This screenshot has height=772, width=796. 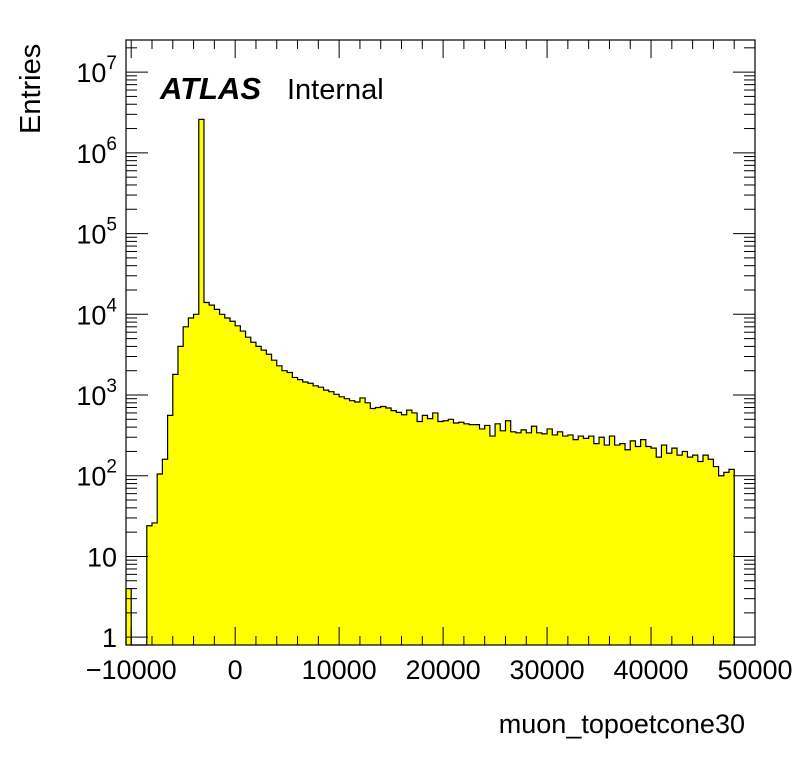 I want to click on x-tick-label: 20000, so click(x=443, y=670).